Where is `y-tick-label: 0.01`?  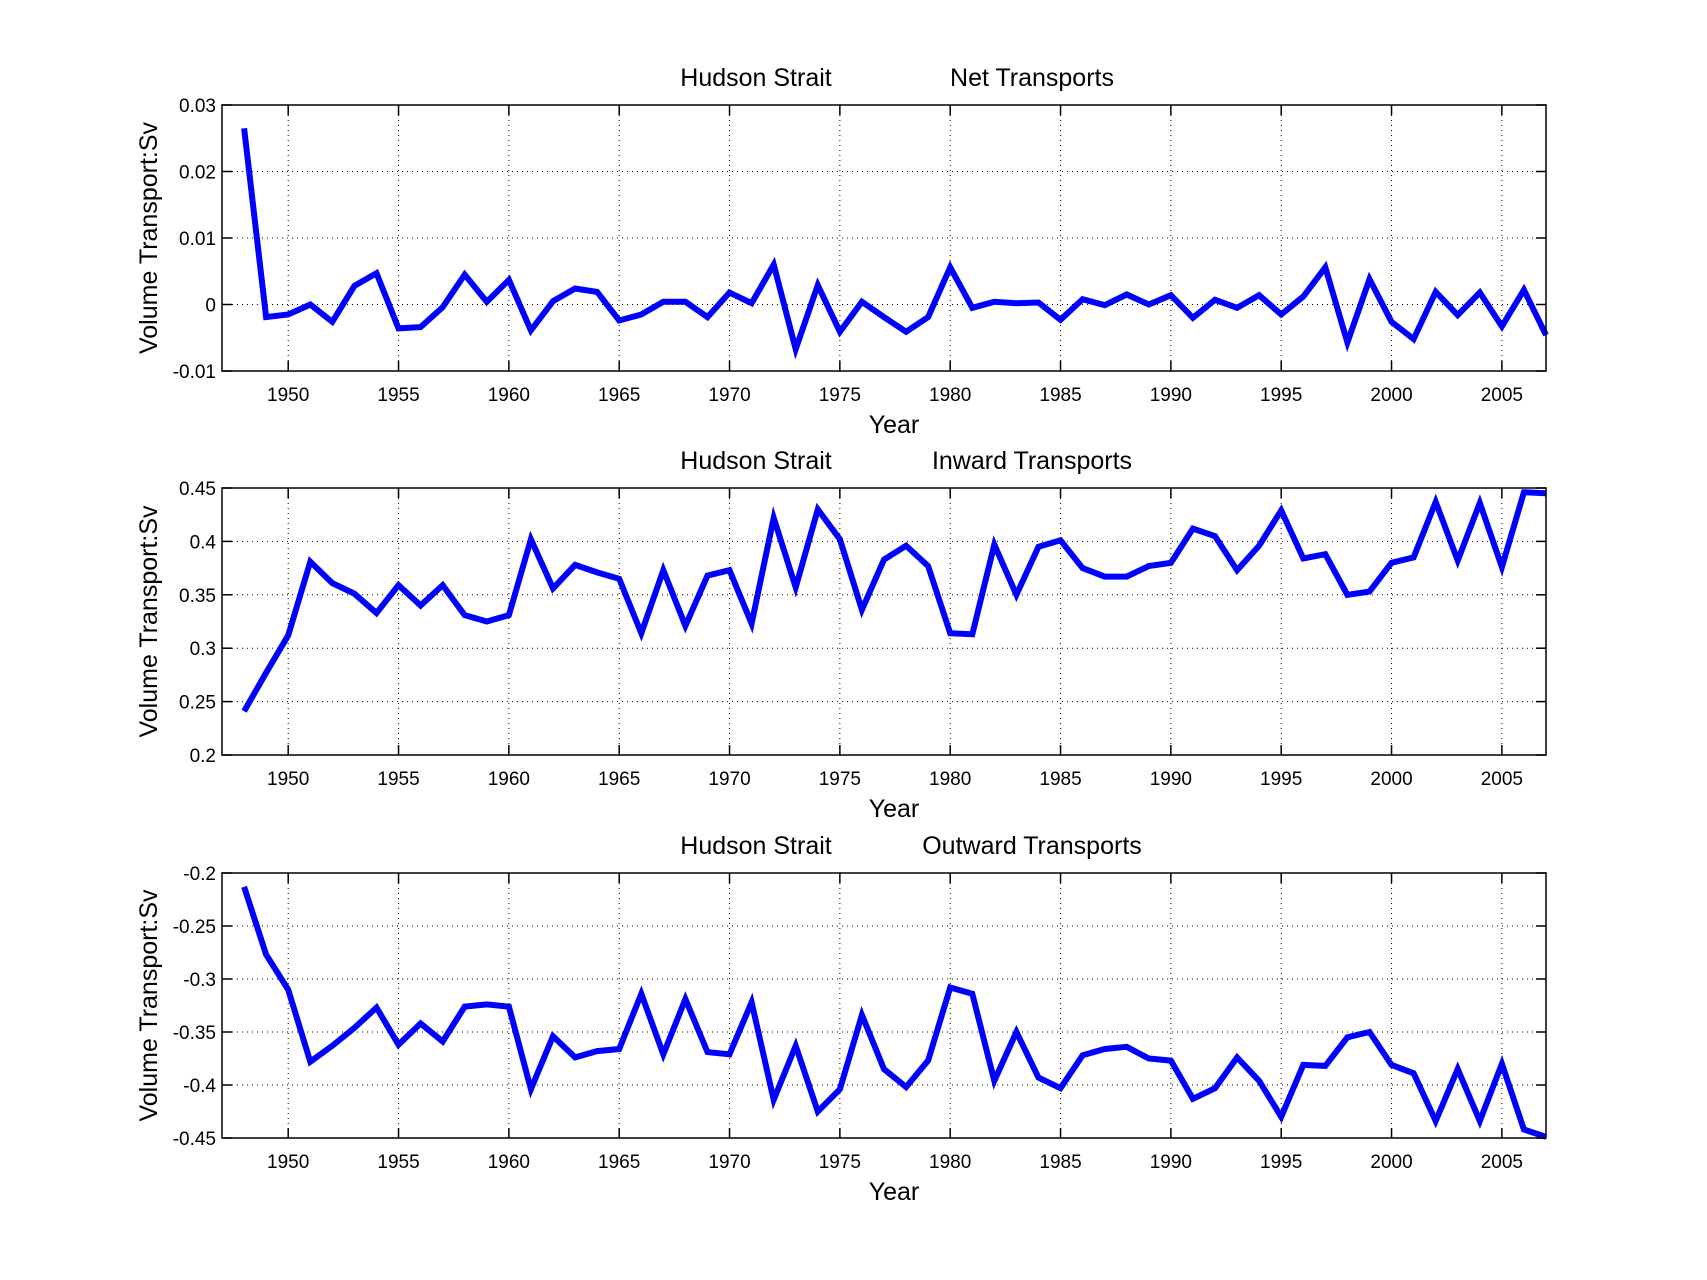
y-tick-label: 0.01 is located at coordinates (197, 239).